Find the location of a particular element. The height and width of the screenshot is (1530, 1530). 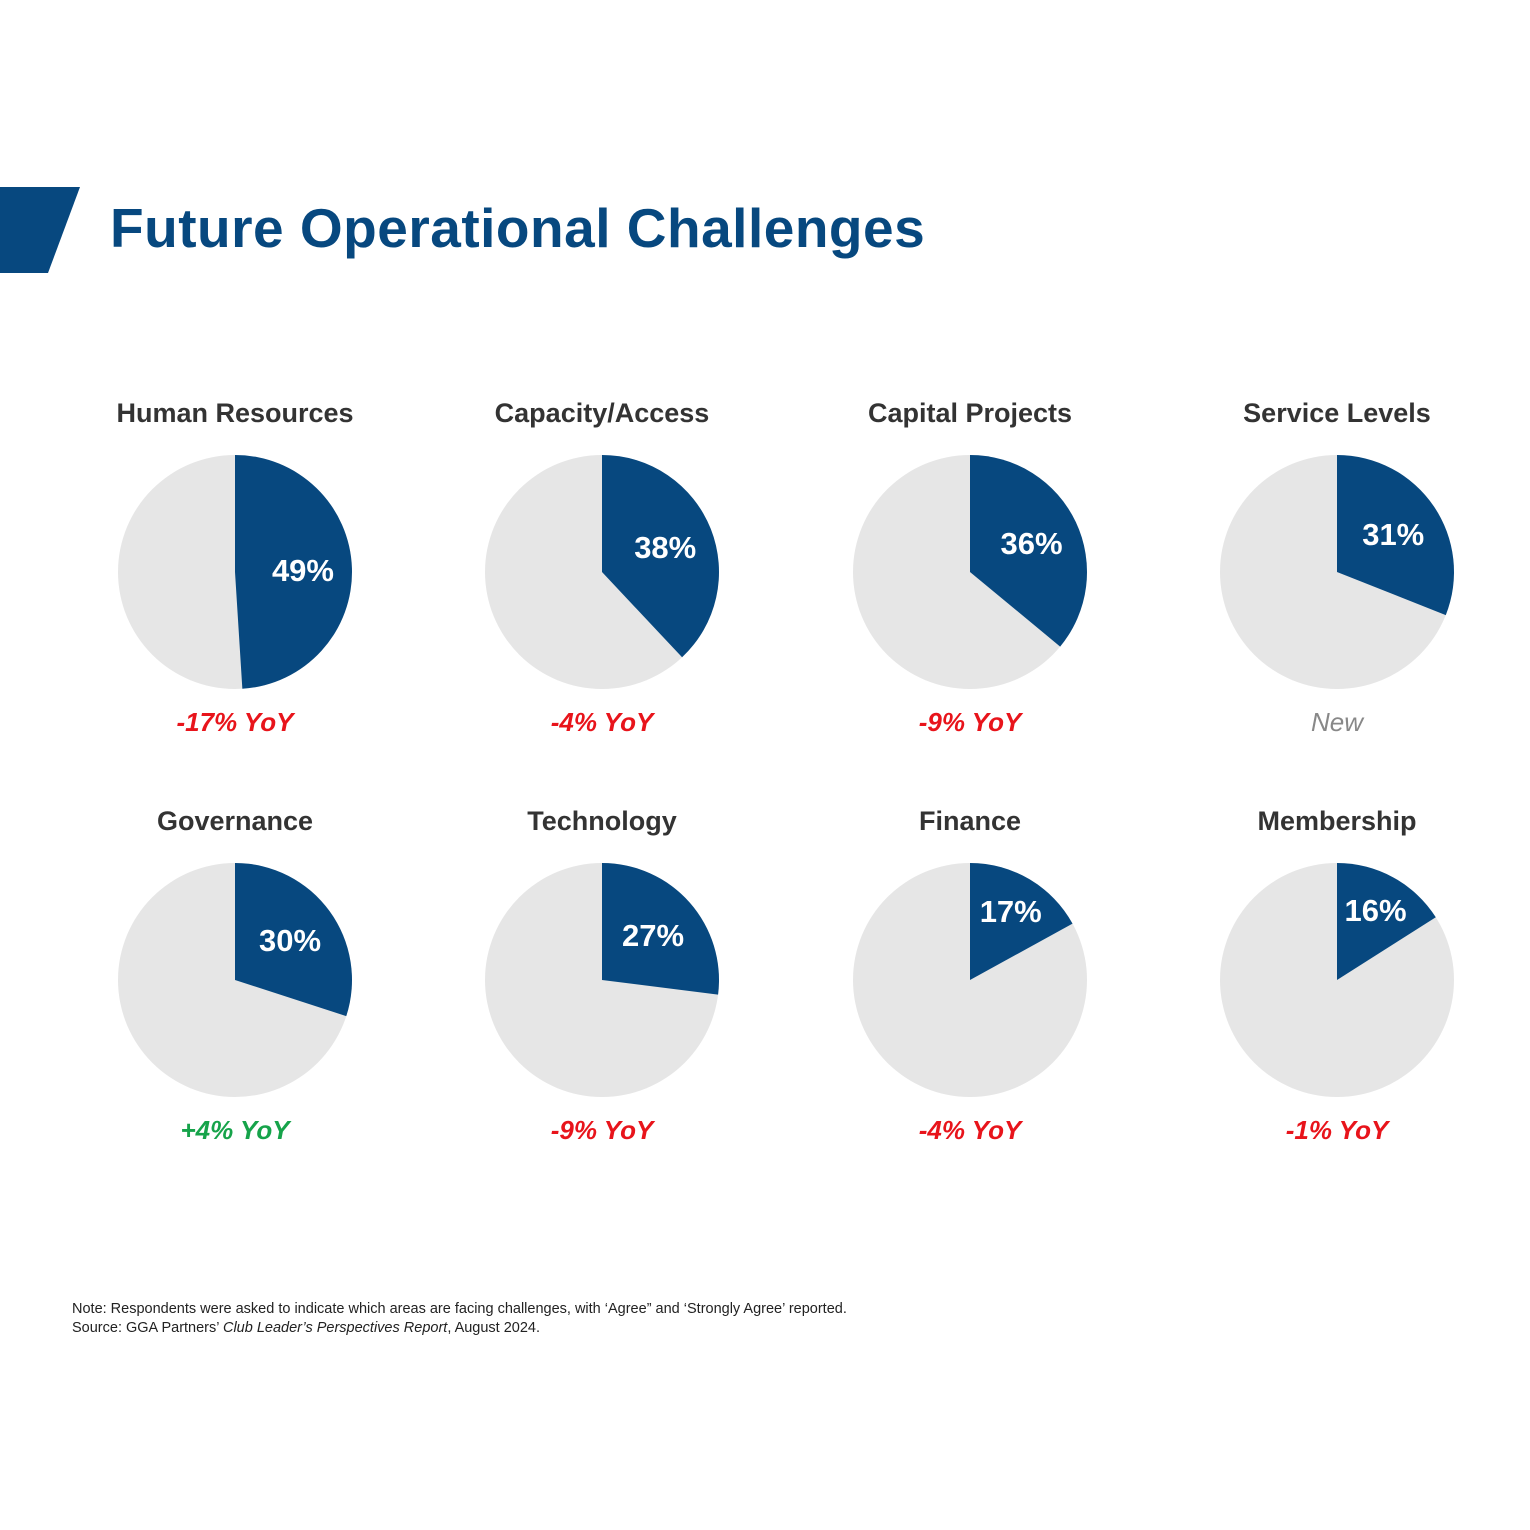

page-title: Future Operational Challenges is located at coordinates (518, 228).